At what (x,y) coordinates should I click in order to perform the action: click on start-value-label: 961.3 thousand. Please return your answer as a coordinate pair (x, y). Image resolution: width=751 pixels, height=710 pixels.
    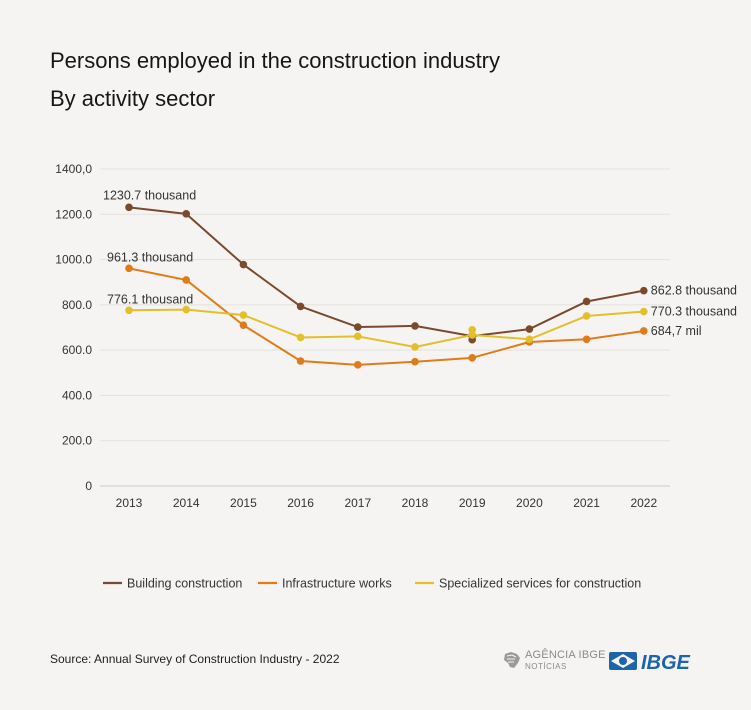
    Looking at the image, I should click on (150, 257).